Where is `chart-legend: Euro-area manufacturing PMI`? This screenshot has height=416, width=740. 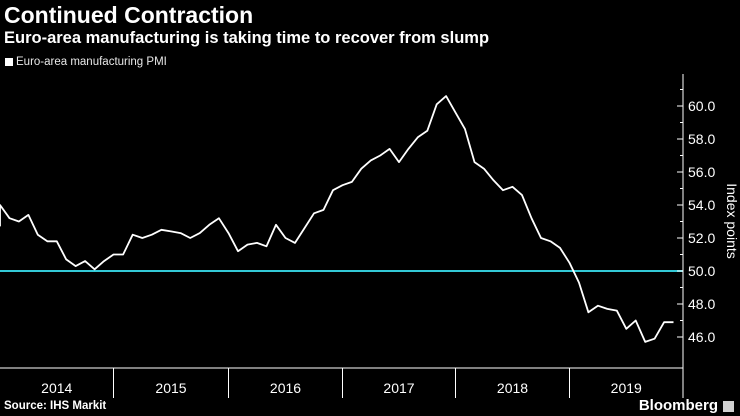 chart-legend: Euro-area manufacturing PMI is located at coordinates (86, 62).